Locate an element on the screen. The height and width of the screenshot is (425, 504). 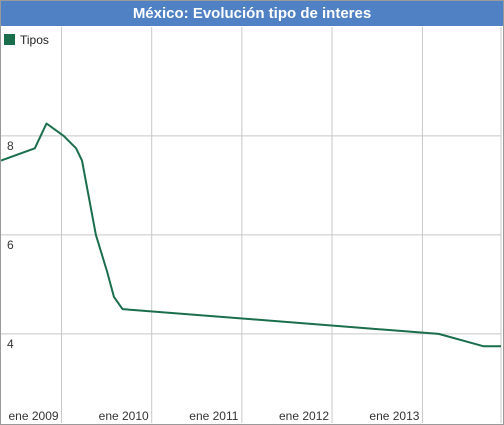
legend: Tipos is located at coordinates (26, 40).